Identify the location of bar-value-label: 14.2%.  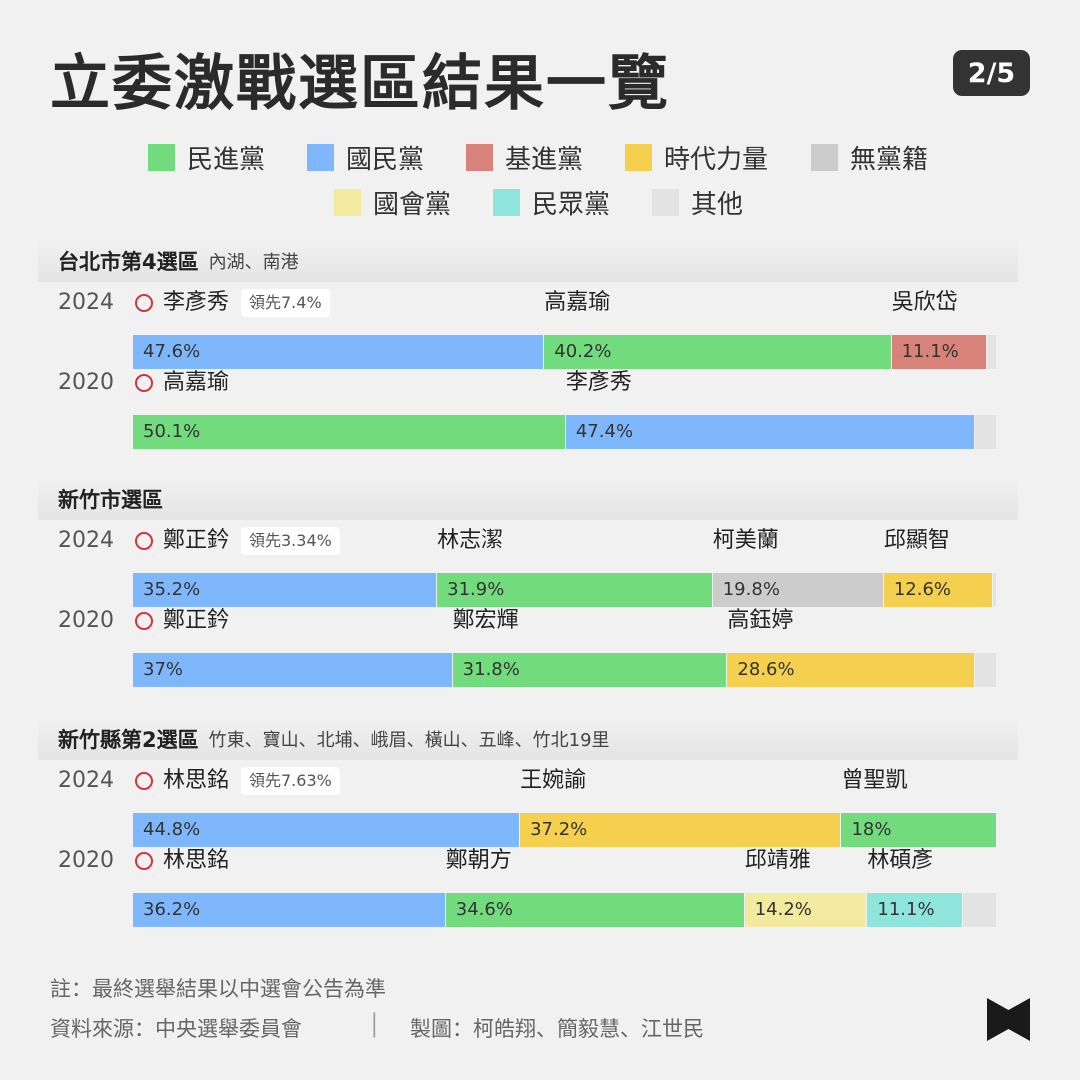
(783, 909).